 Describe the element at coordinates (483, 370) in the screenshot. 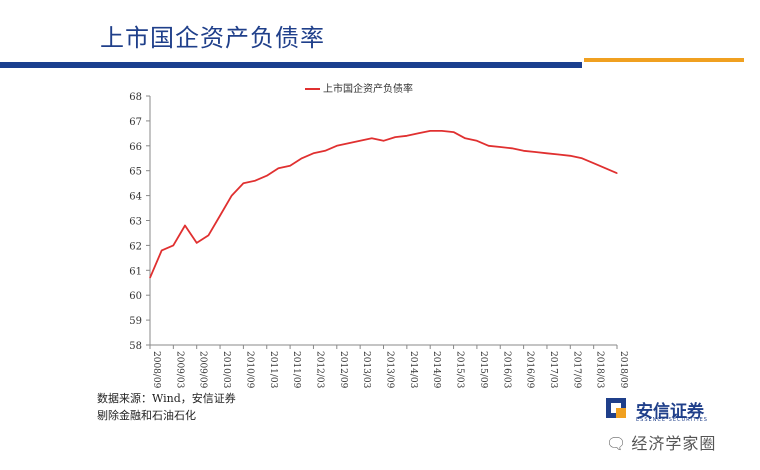

I see `x-tick-label: 2015/09` at that location.